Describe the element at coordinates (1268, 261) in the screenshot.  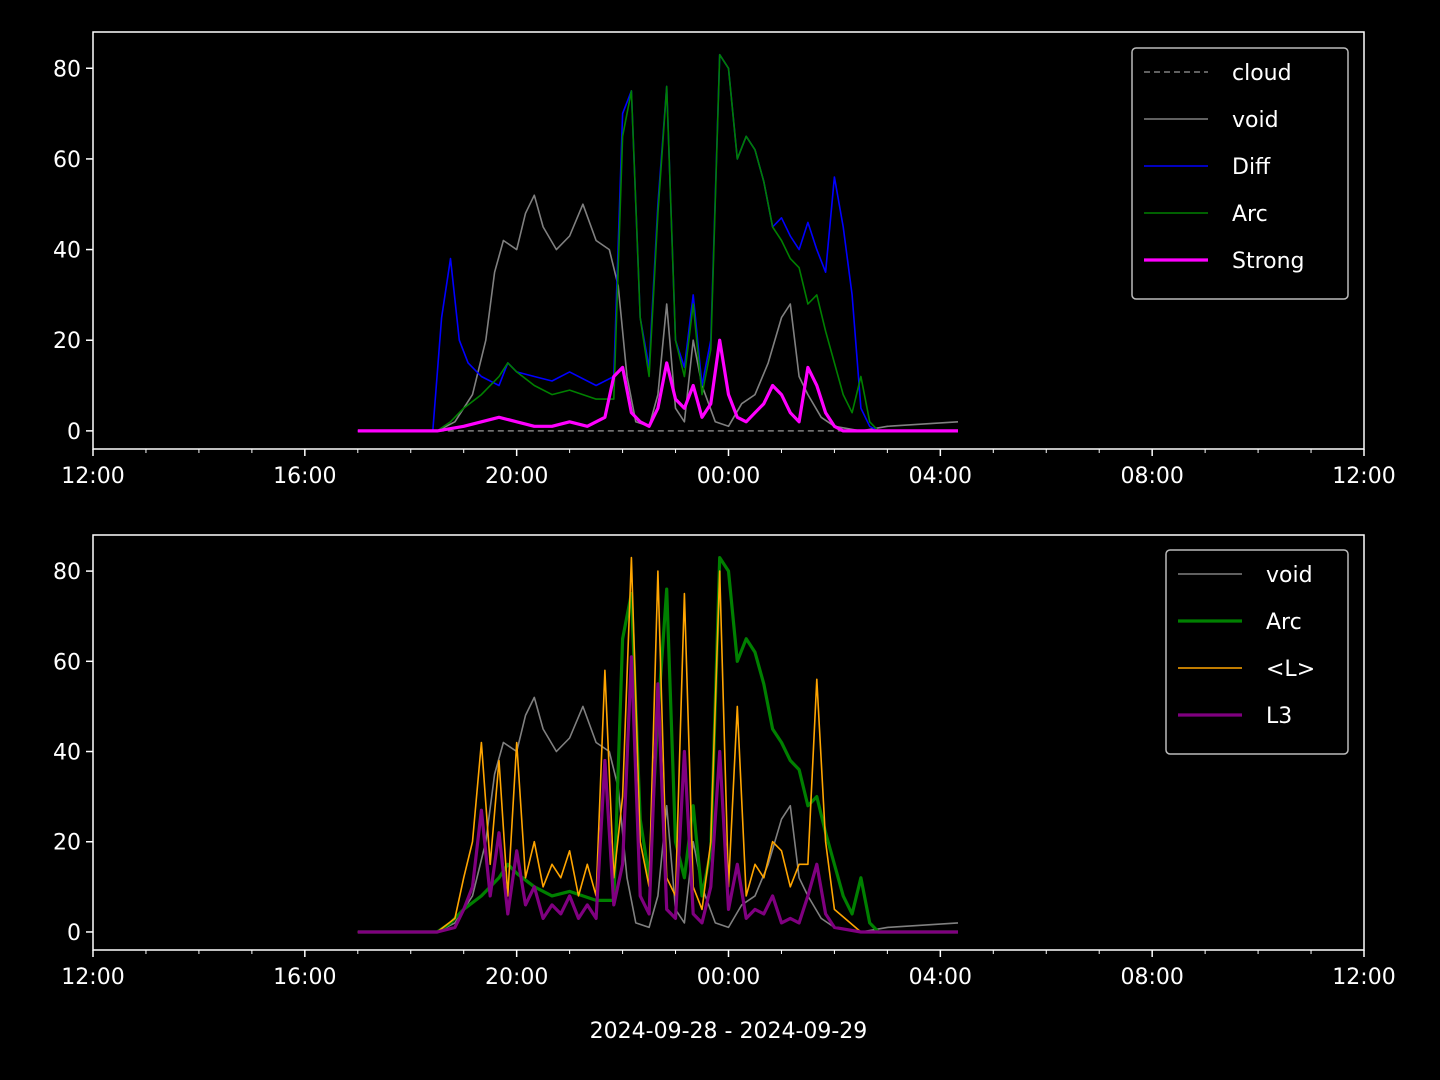
I see `legend-label-strong: Strong` at that location.